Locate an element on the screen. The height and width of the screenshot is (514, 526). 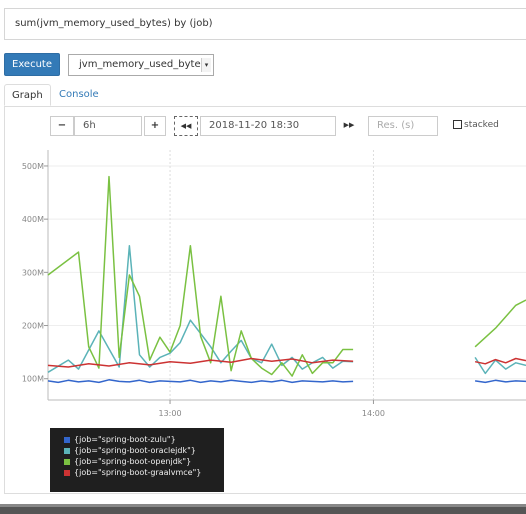
x-tick-label: 14:00 is located at coordinates (373, 413).